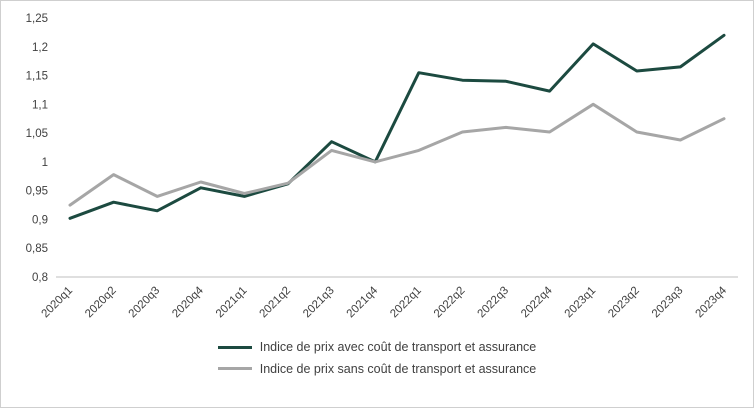  Describe the element at coordinates (37, 134) in the screenshot. I see `y-tick-label: 1,05` at that location.